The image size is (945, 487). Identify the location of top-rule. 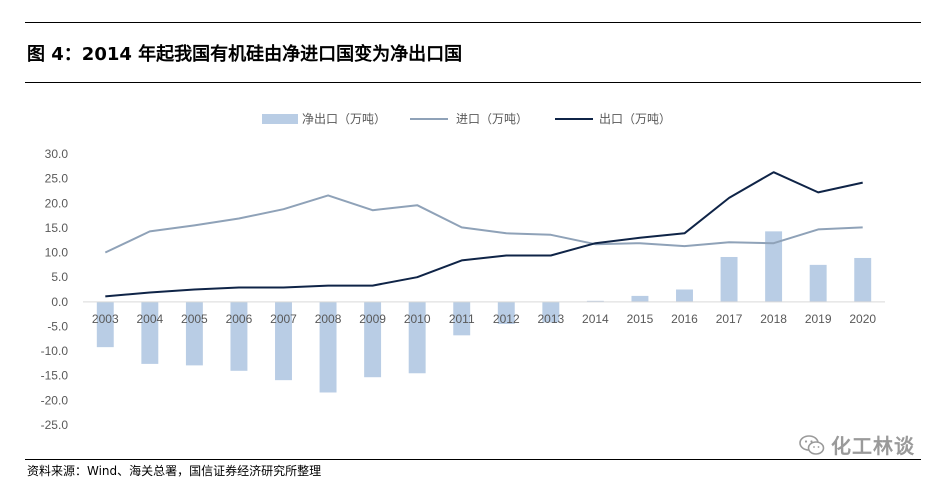
(473, 22).